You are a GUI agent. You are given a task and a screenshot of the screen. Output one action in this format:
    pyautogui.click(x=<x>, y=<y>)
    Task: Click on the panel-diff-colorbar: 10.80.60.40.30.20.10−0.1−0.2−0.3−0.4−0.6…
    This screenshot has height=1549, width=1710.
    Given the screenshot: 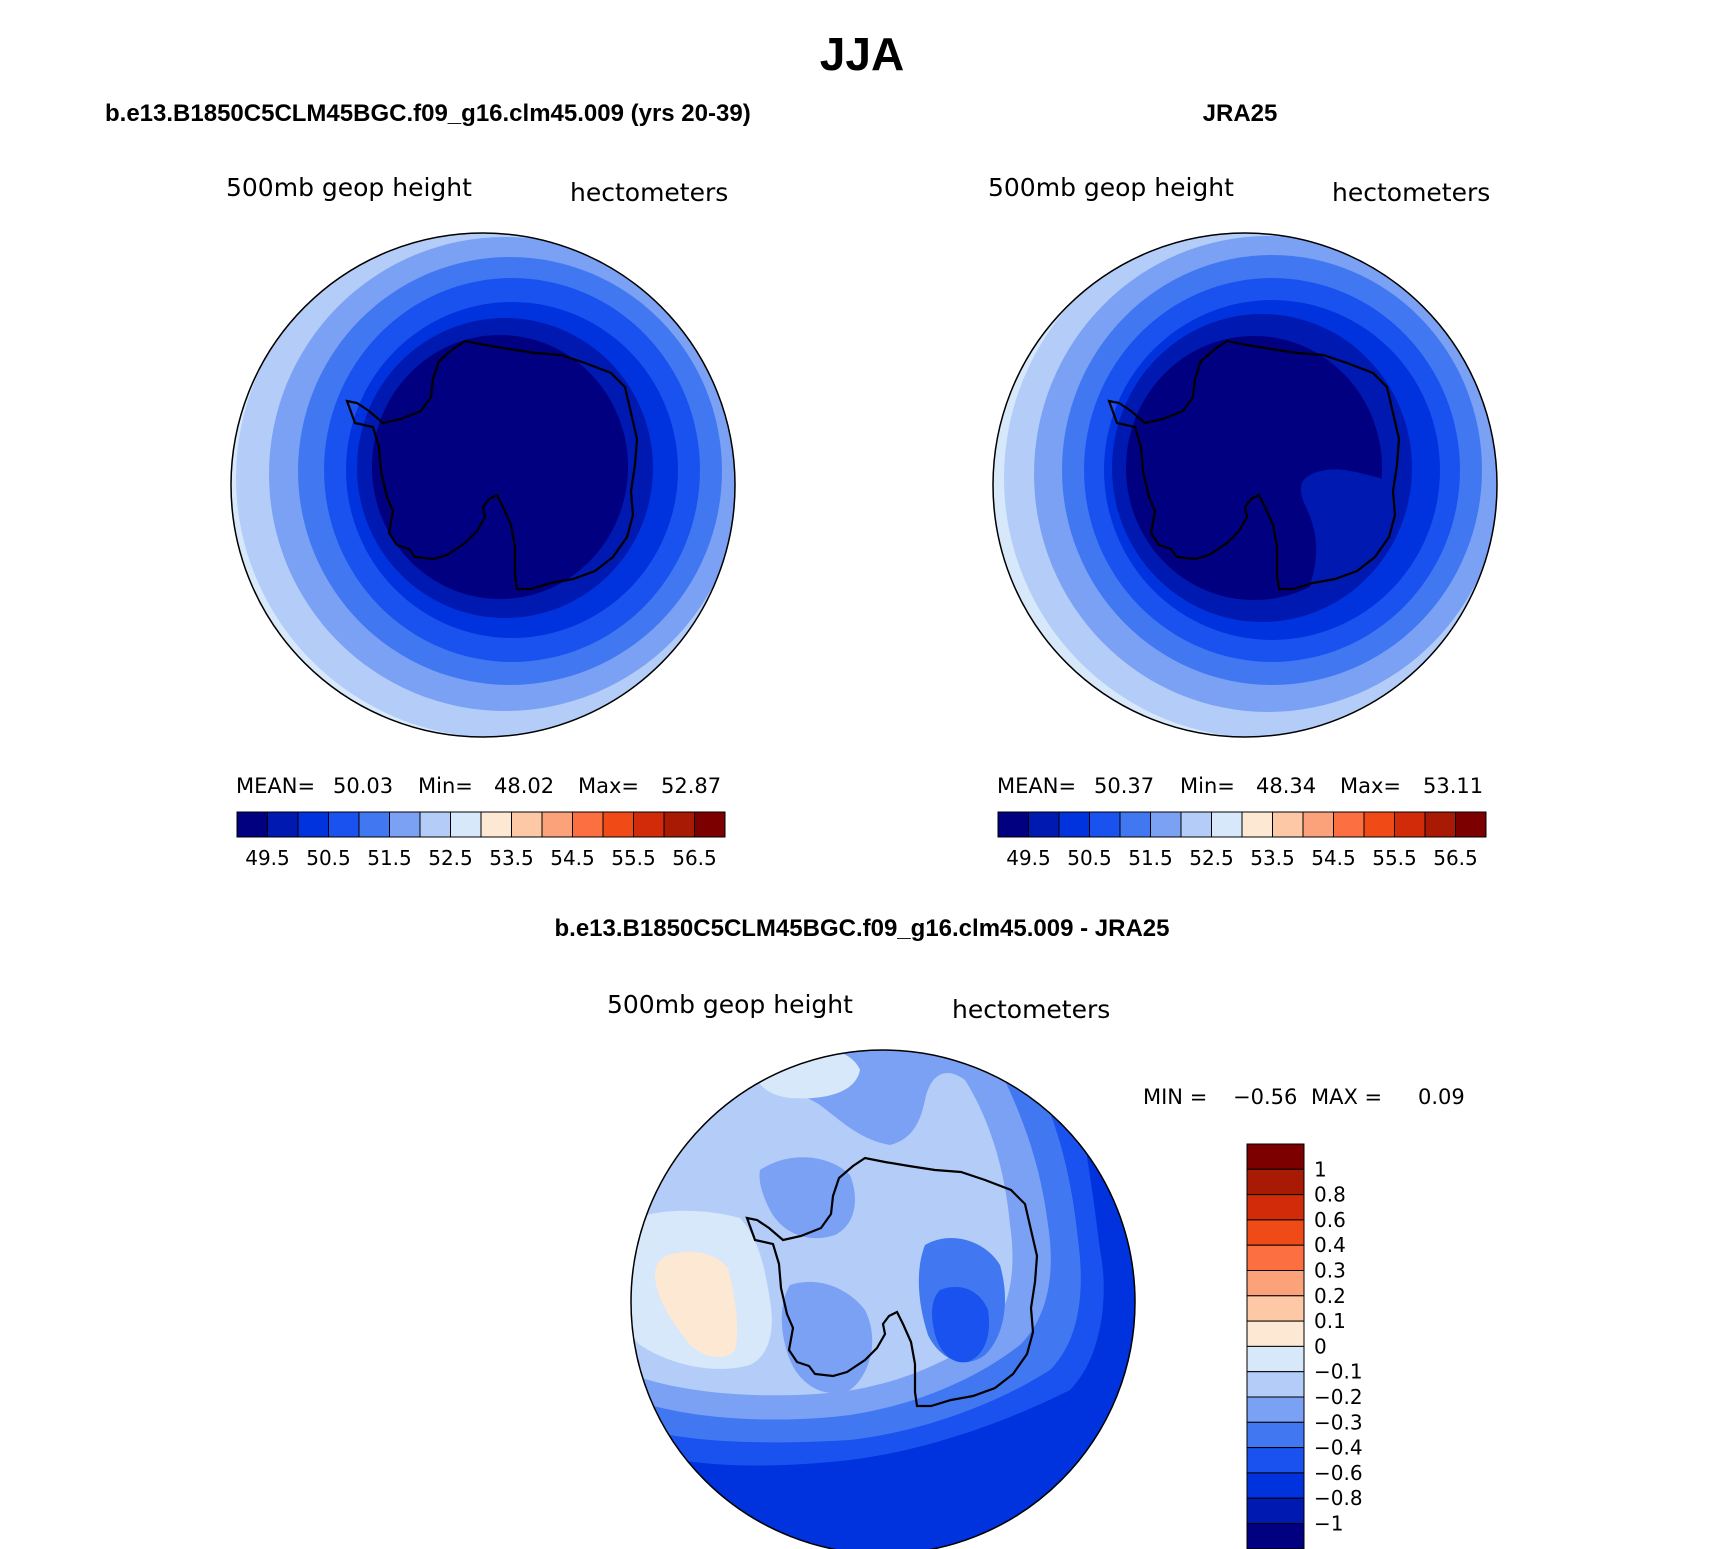 What is the action you would take?
    pyautogui.click(x=1304, y=1346)
    